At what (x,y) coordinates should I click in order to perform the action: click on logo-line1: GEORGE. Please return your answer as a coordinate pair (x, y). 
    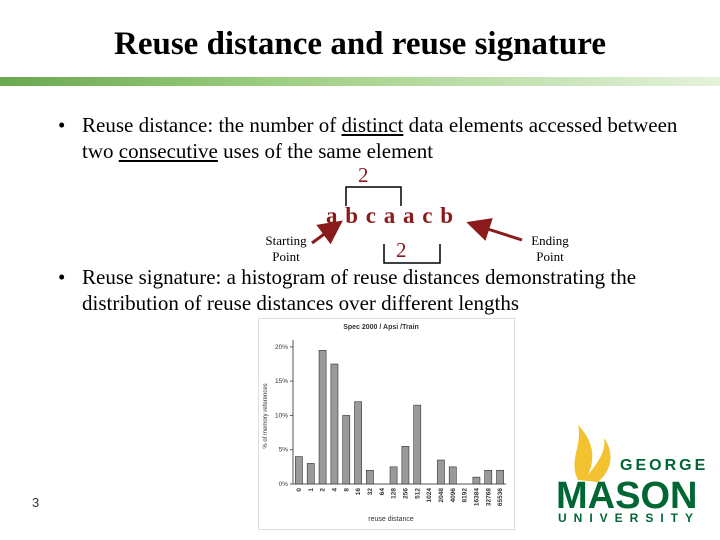
    Looking at the image, I should click on (664, 465).